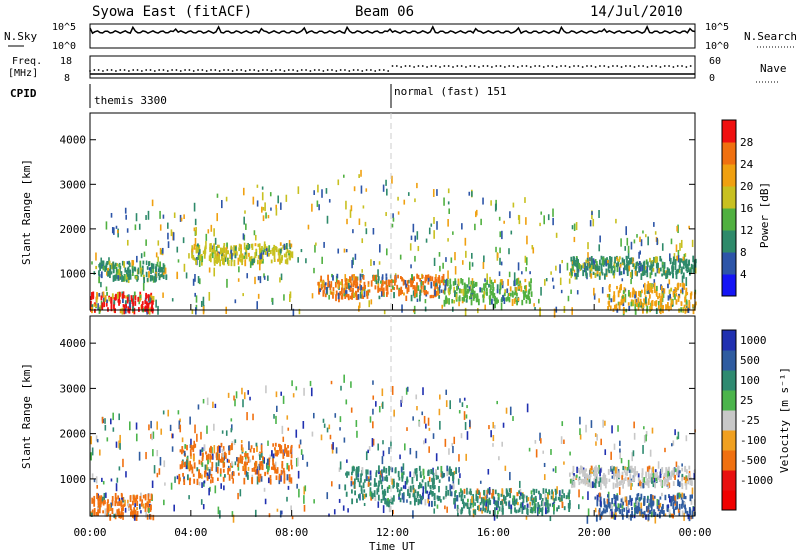 Image resolution: width=800 pixels, height=554 pixels. What do you see at coordinates (392, 532) in the screenshot?
I see `time-tick-label: 12:00` at bounding box center [392, 532].